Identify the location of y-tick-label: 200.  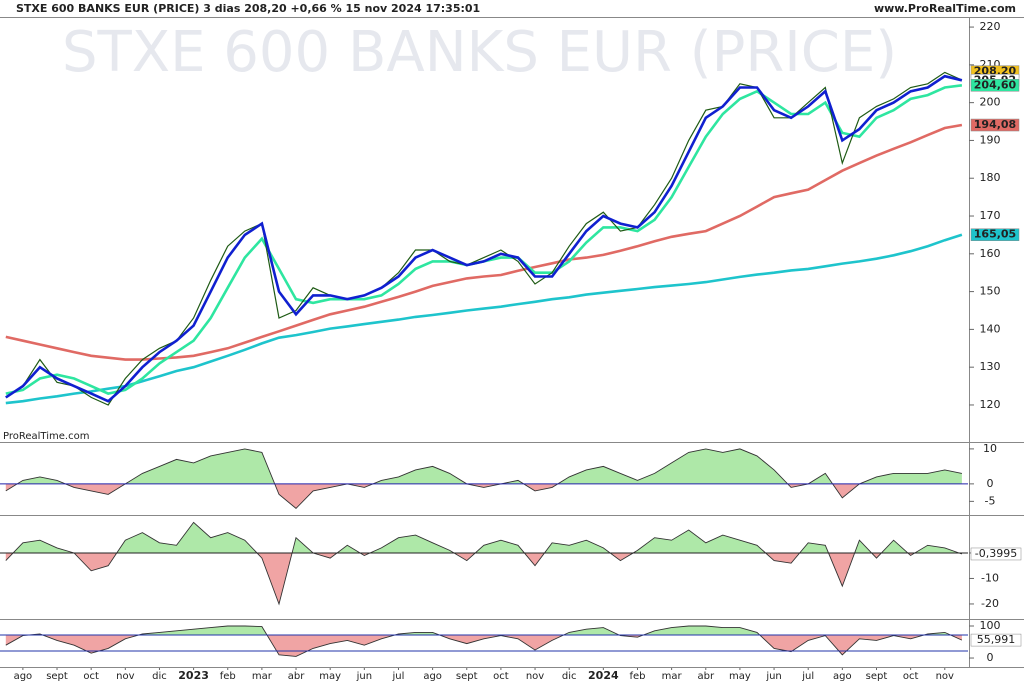
(990, 102).